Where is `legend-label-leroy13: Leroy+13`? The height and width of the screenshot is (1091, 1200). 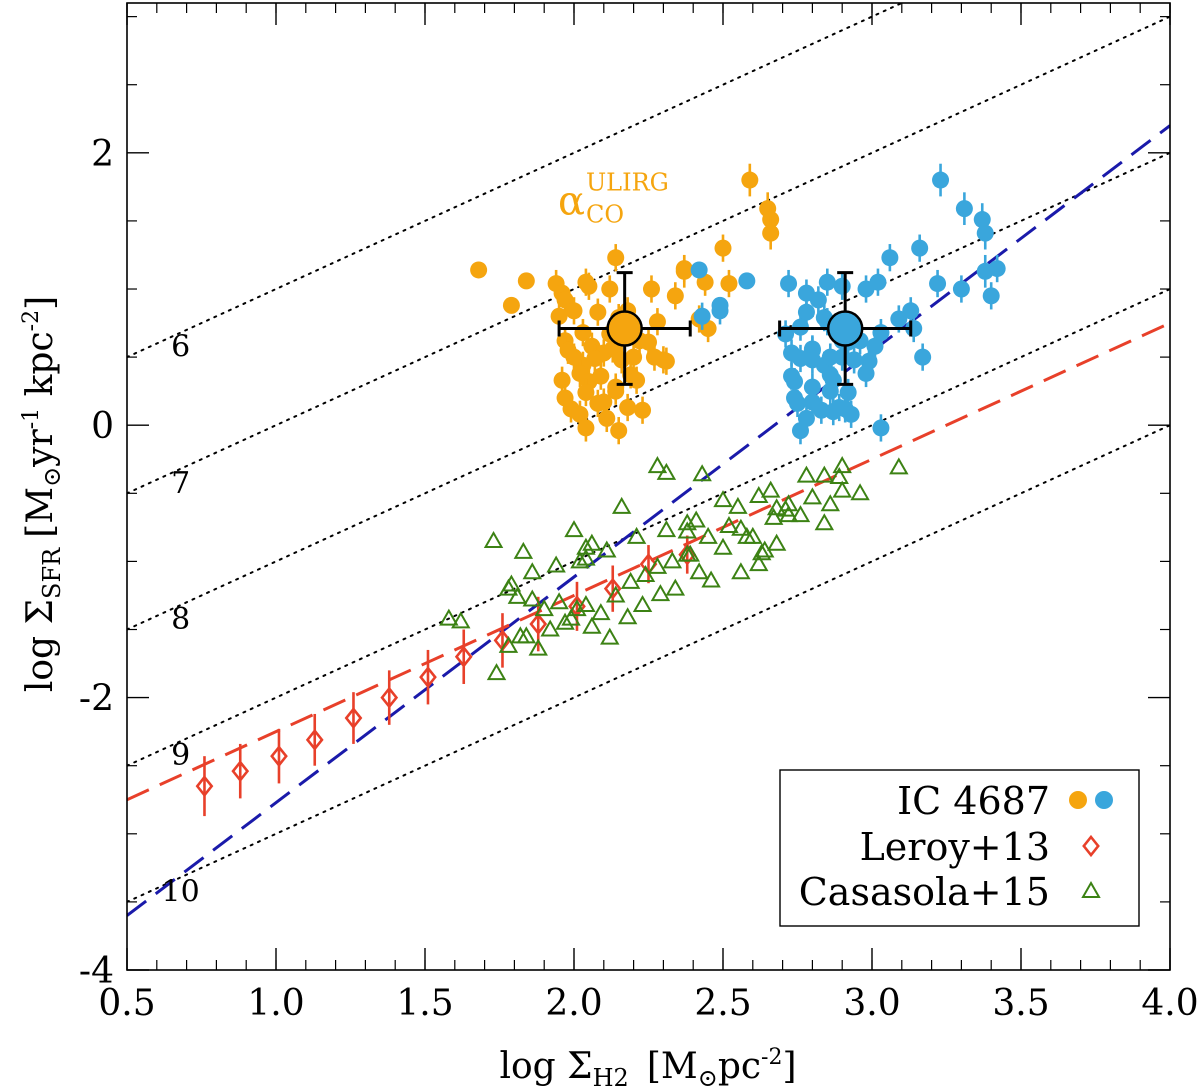
legend-label-leroy13: Leroy+13 is located at coordinates (955, 847).